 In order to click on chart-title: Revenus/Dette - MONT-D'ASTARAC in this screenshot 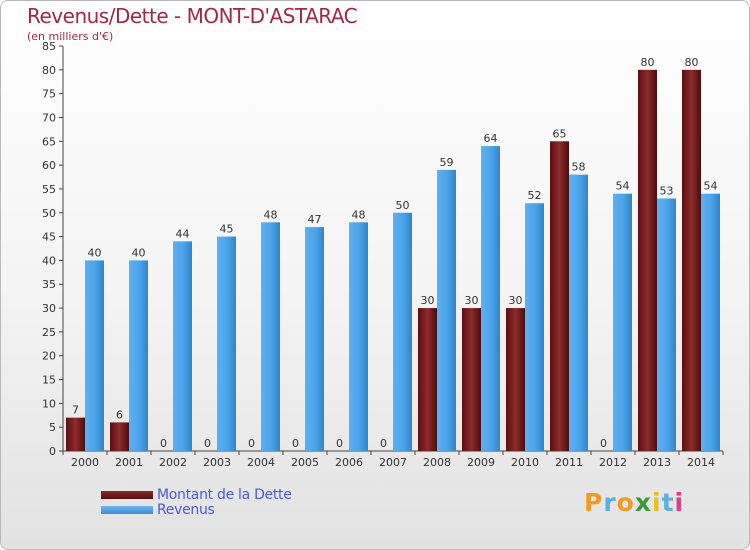, I will do `click(192, 16)`.